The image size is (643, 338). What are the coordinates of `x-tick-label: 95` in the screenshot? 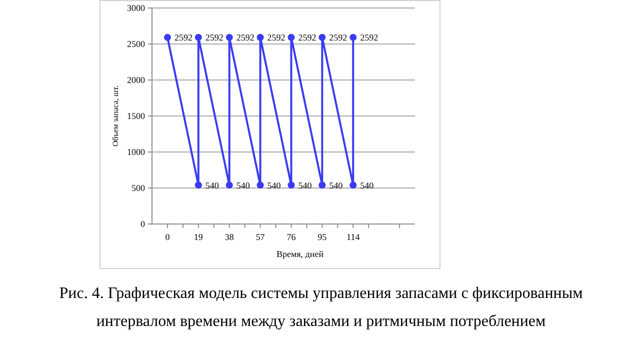 It's located at (323, 237).